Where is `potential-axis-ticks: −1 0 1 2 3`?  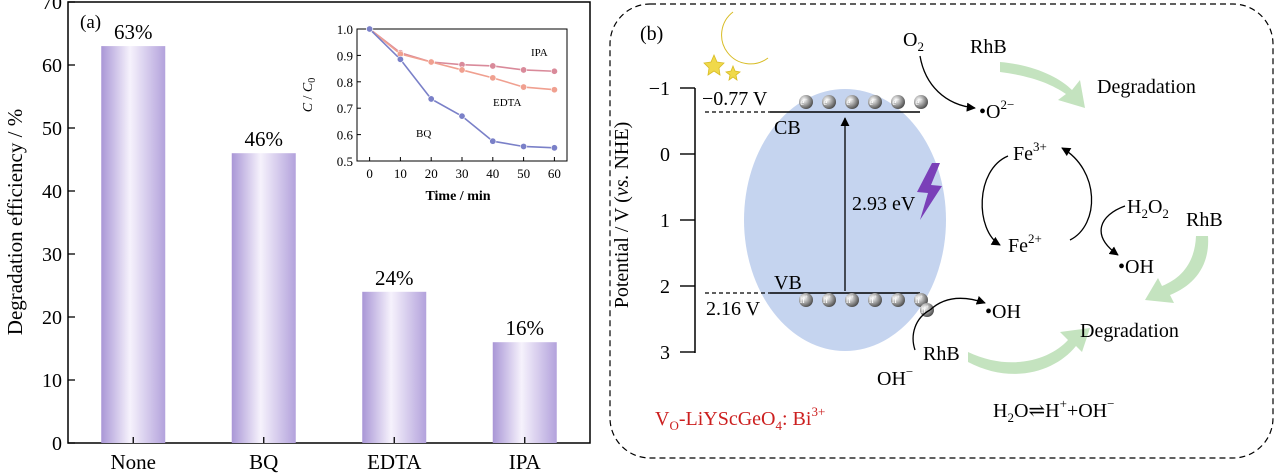
potential-axis-ticks: −1 0 1 2 3 is located at coordinates (672, 221).